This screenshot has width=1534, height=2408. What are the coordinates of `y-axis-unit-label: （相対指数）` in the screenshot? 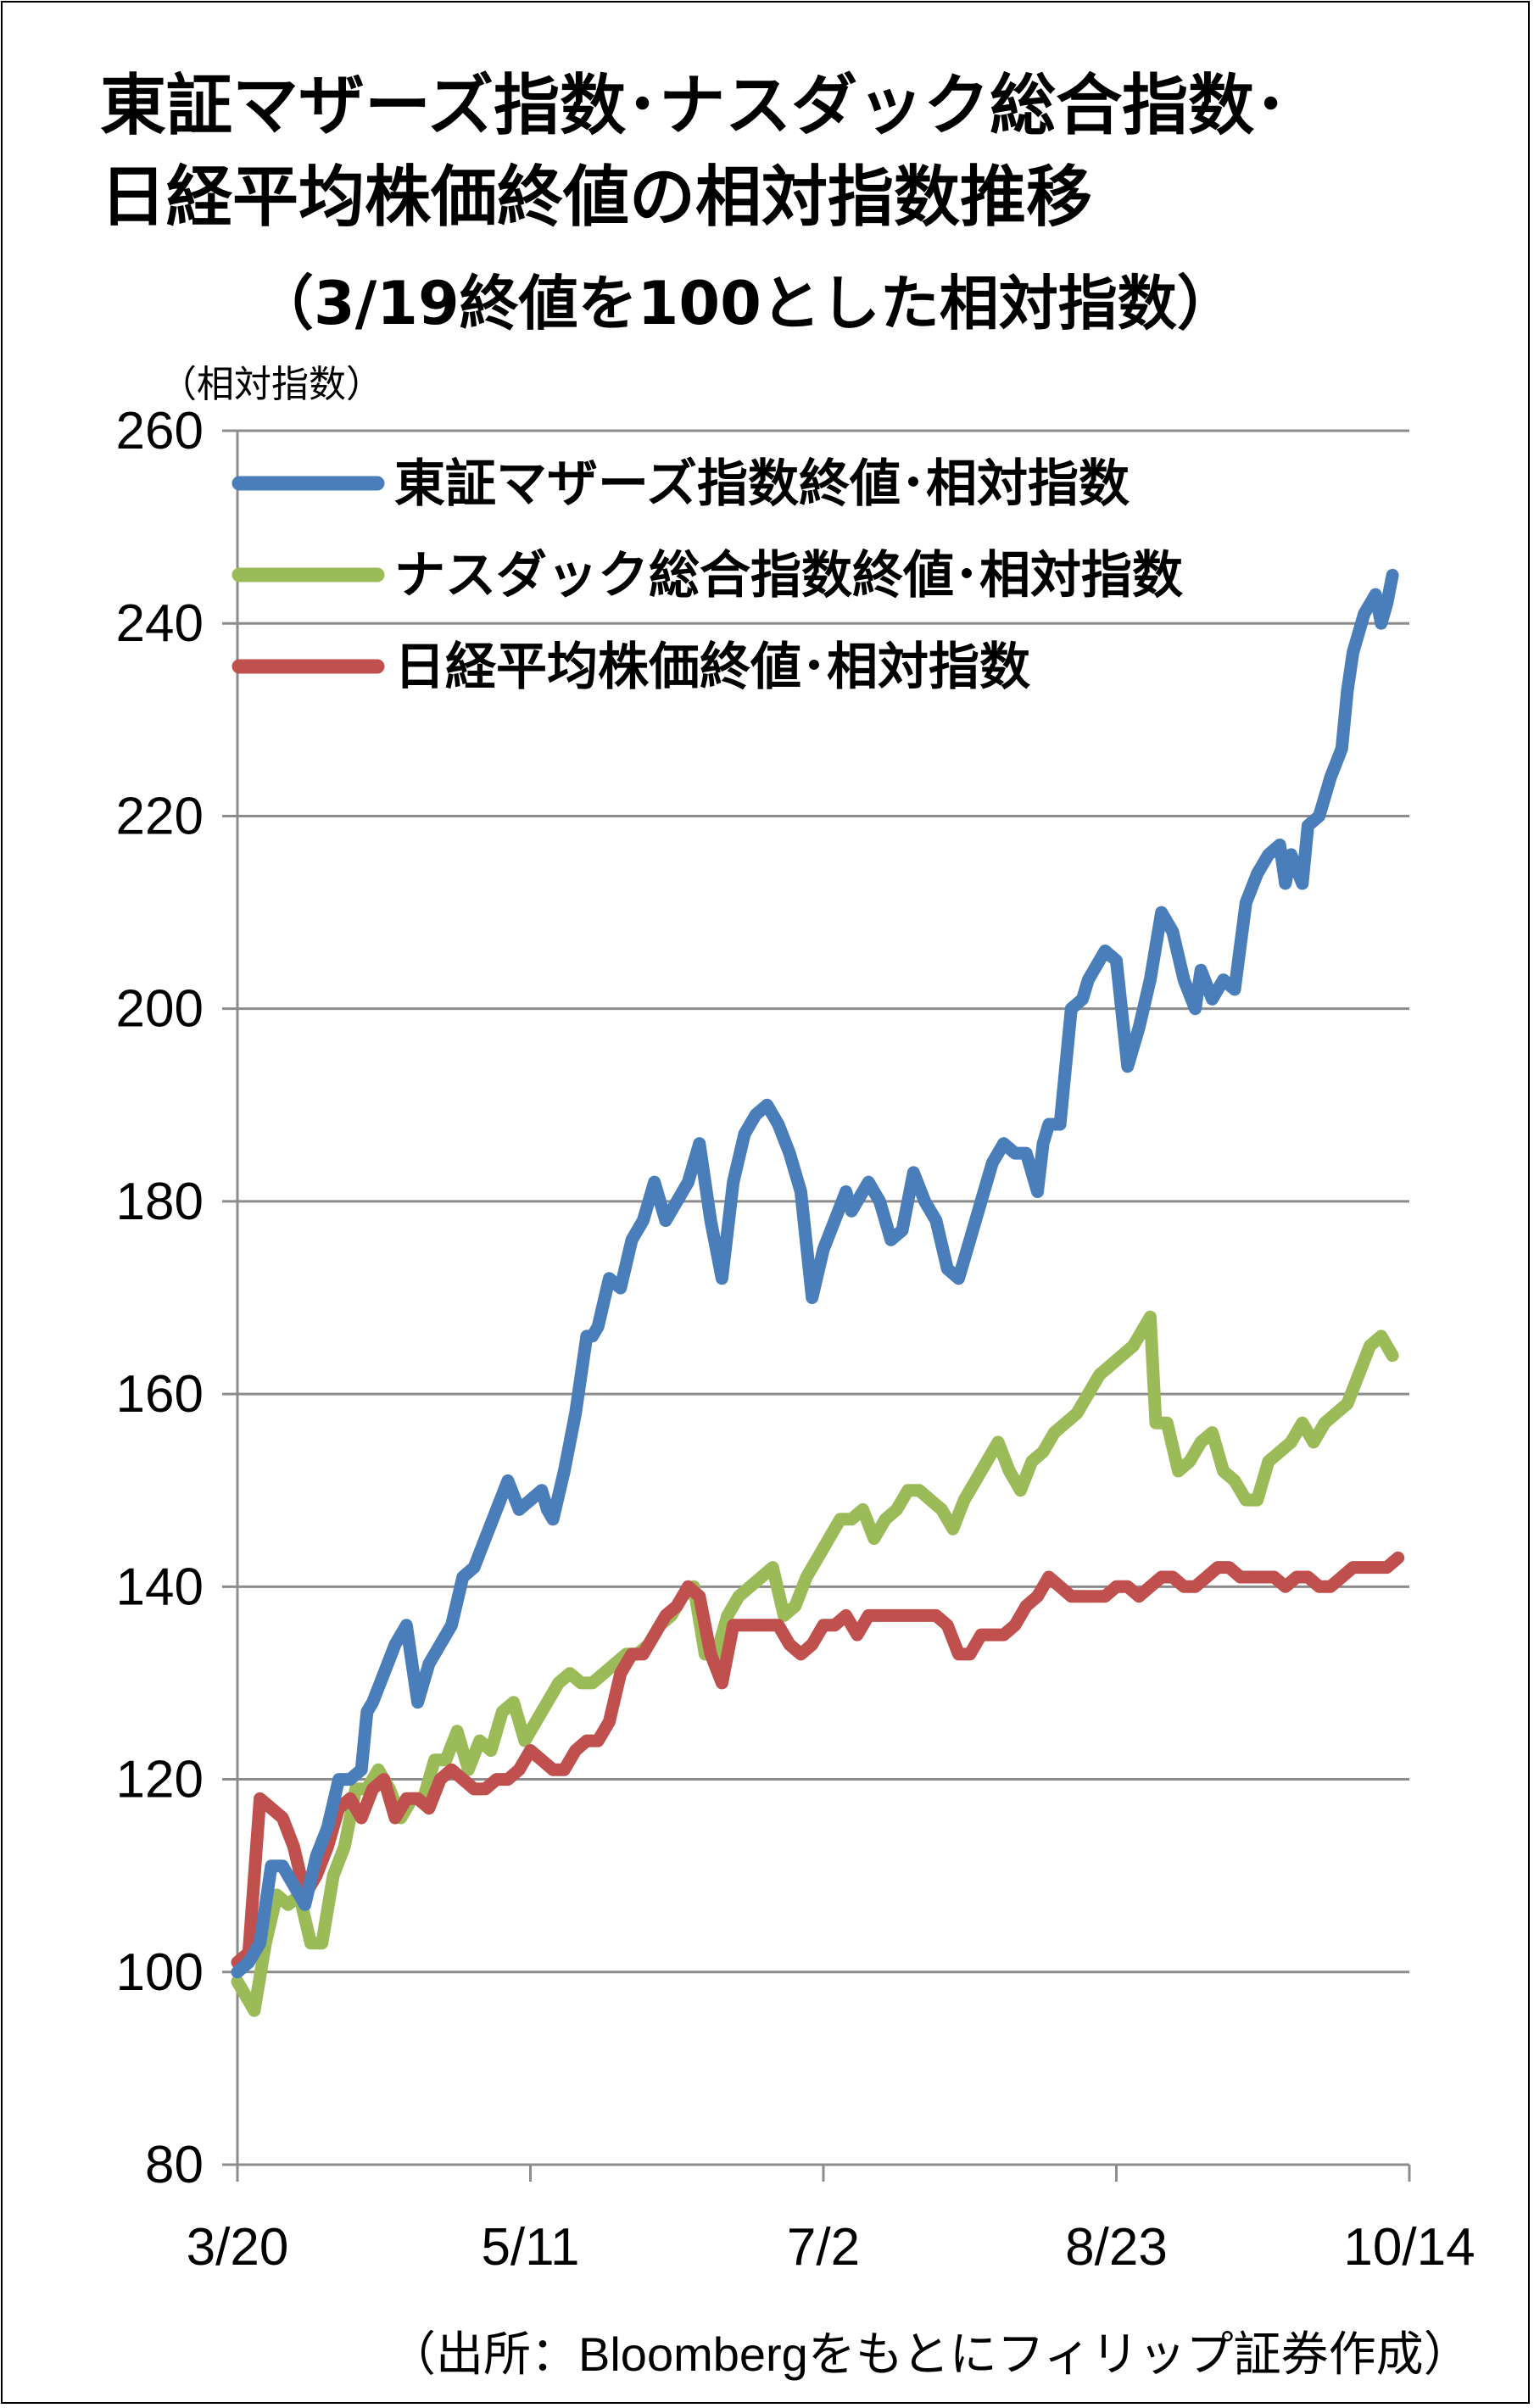 It's located at (271, 384).